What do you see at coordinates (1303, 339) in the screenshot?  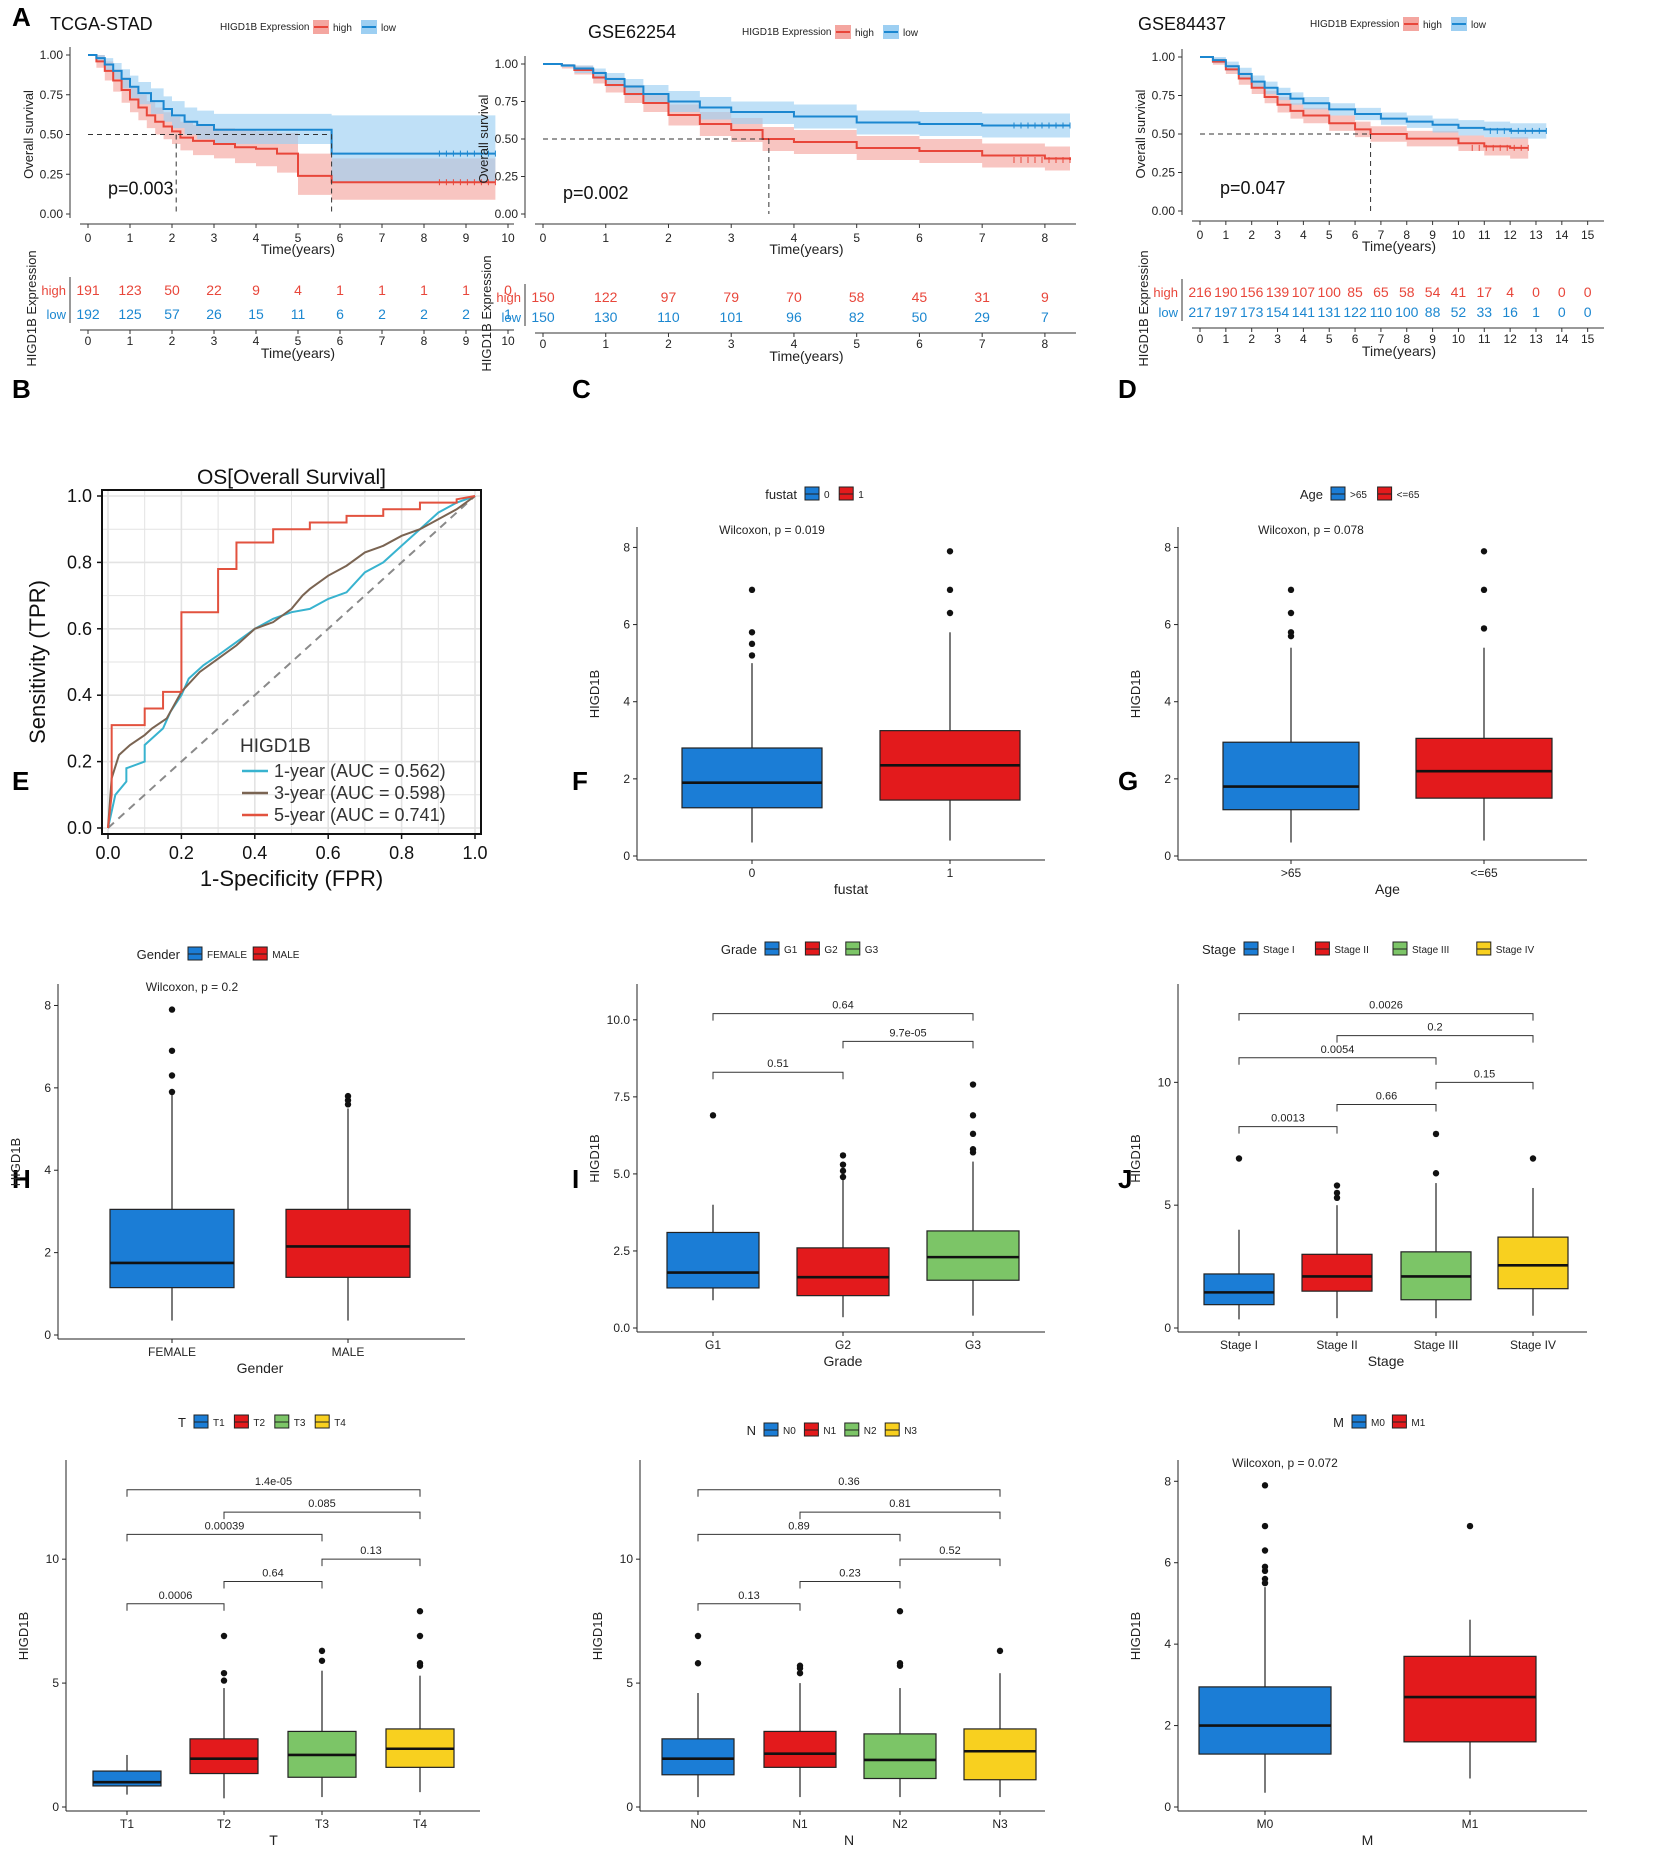 I see `risk-x-tick-label: 4` at bounding box center [1303, 339].